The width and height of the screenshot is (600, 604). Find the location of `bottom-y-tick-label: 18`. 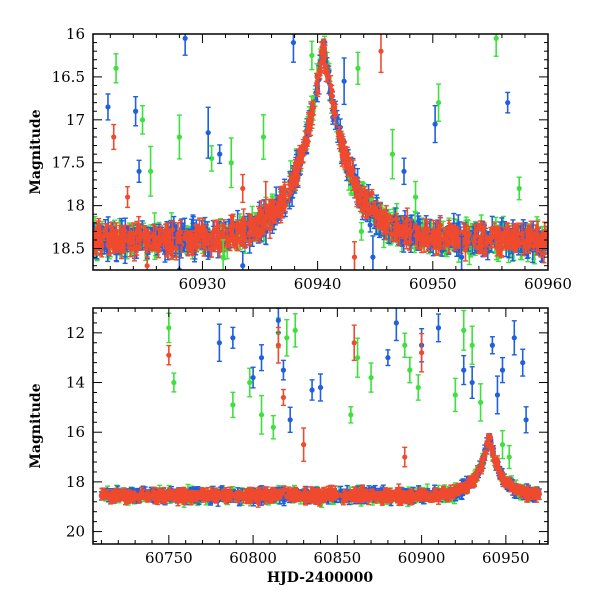

bottom-y-tick-label: 18 is located at coordinates (75, 482).